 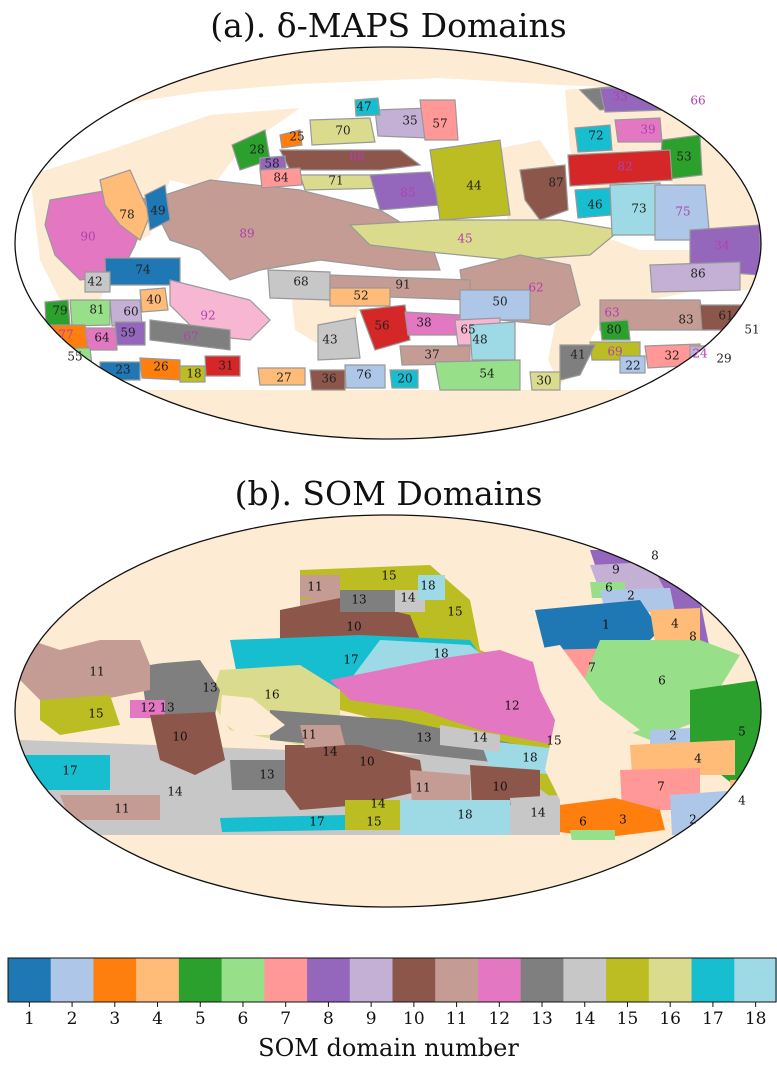 I want to click on panel-b-domain-label-6-38: 6, so click(x=609, y=588).